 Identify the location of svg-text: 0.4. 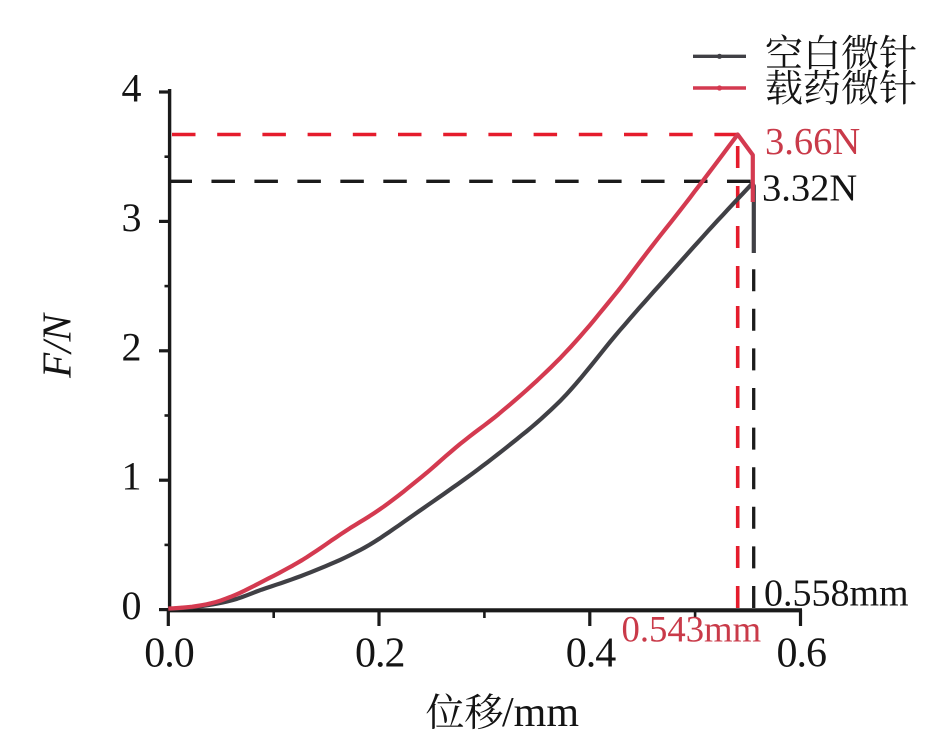
(591, 654).